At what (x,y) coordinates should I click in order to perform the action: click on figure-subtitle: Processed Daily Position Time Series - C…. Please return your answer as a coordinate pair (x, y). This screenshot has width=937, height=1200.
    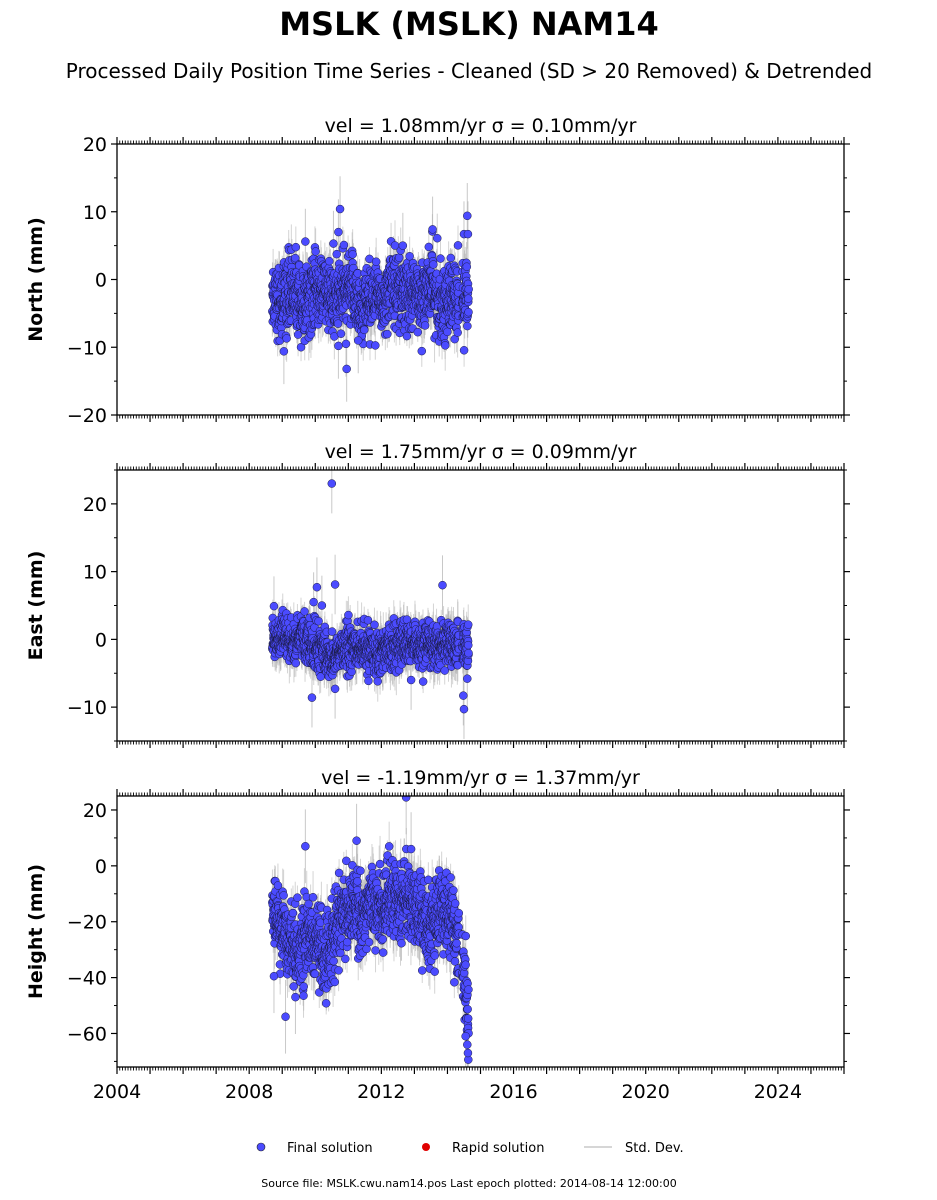
    Looking at the image, I should click on (469, 71).